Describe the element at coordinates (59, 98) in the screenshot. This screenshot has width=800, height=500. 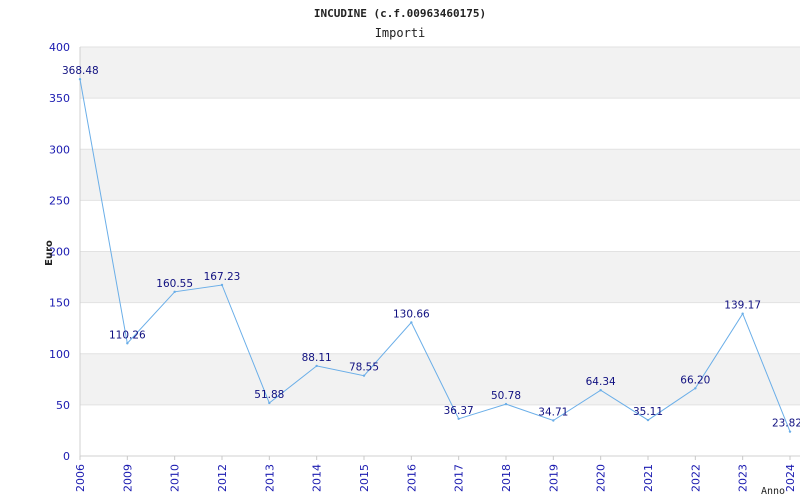
I see `y-tick-label: 350` at that location.